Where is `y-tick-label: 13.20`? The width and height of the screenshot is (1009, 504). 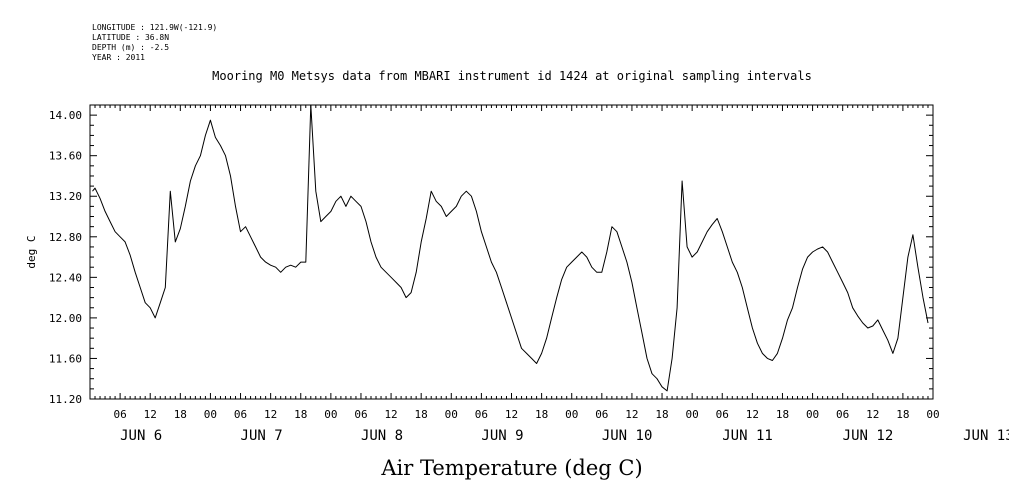
y-tick-label: 13.20 is located at coordinates (65, 196).